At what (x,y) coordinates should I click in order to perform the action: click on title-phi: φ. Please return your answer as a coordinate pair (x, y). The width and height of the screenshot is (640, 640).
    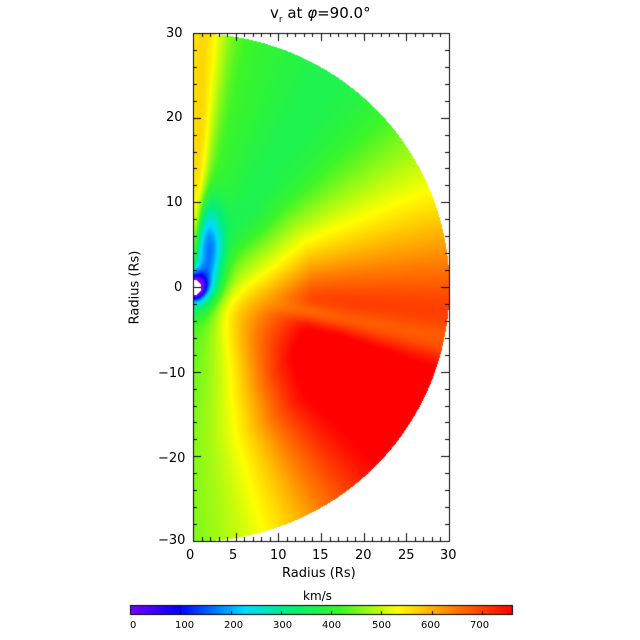
    Looking at the image, I should click on (312, 13).